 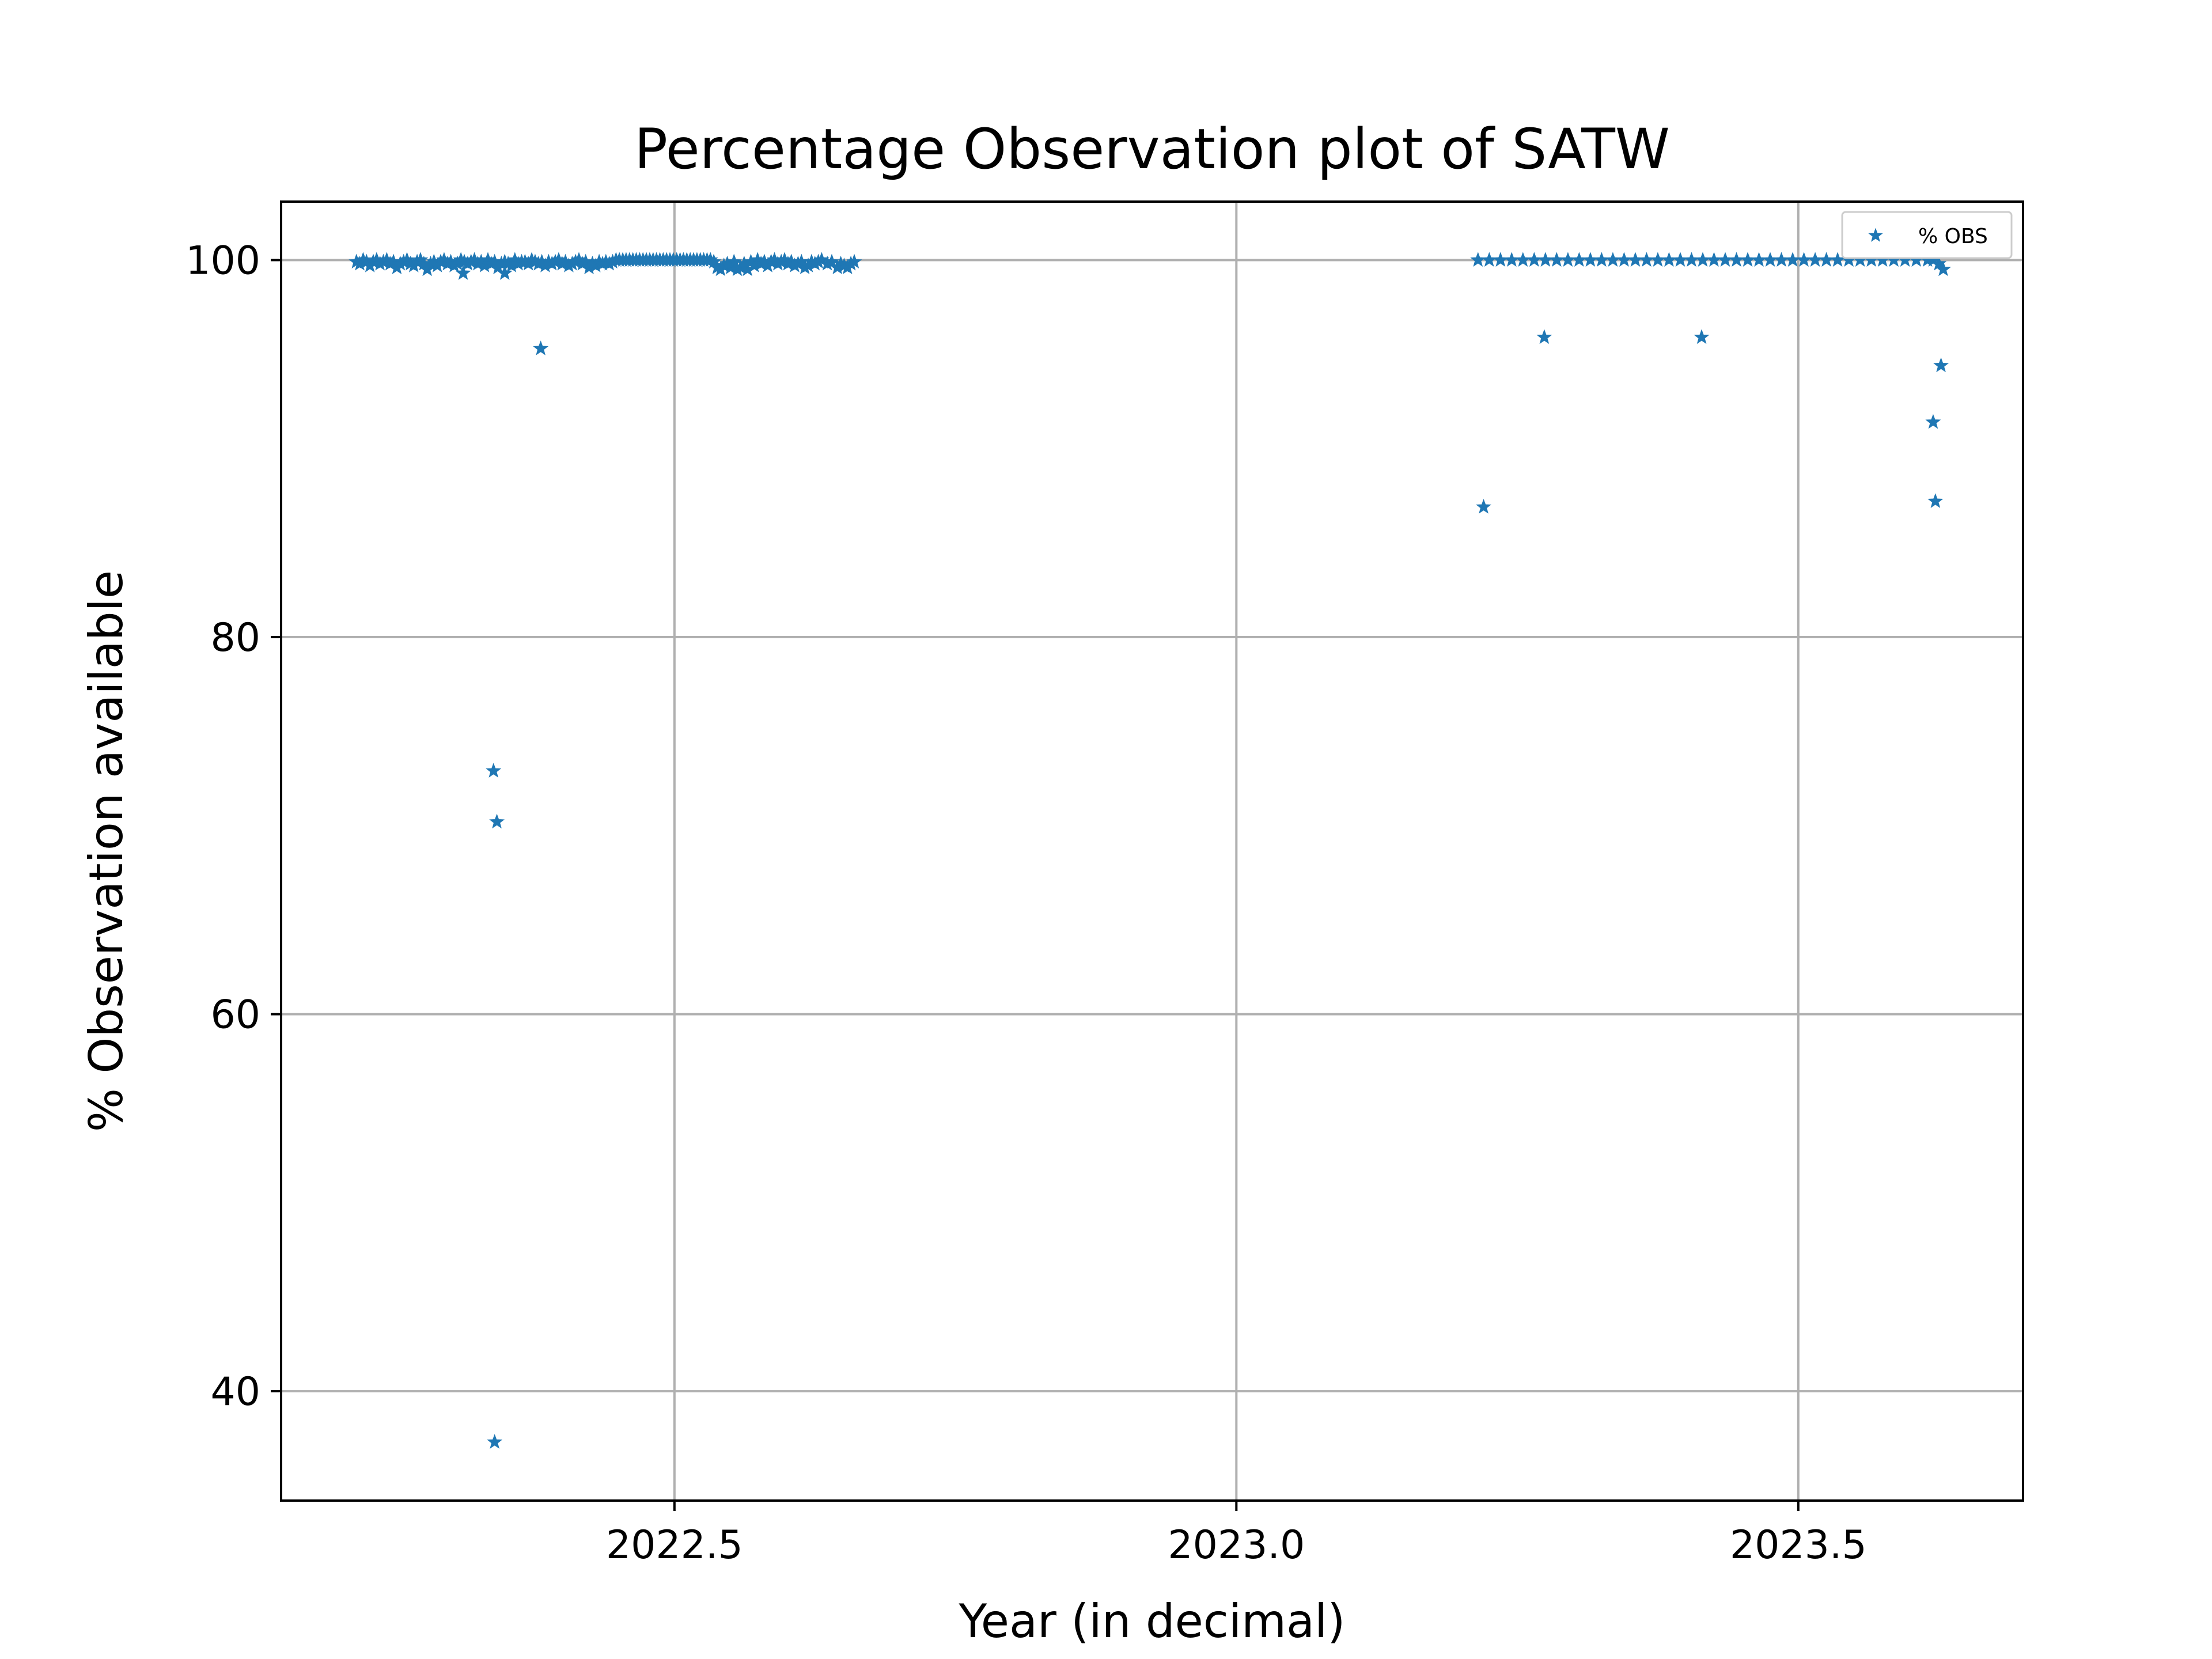 I want to click on x-tick-label: 2023.0, so click(x=1236, y=1545).